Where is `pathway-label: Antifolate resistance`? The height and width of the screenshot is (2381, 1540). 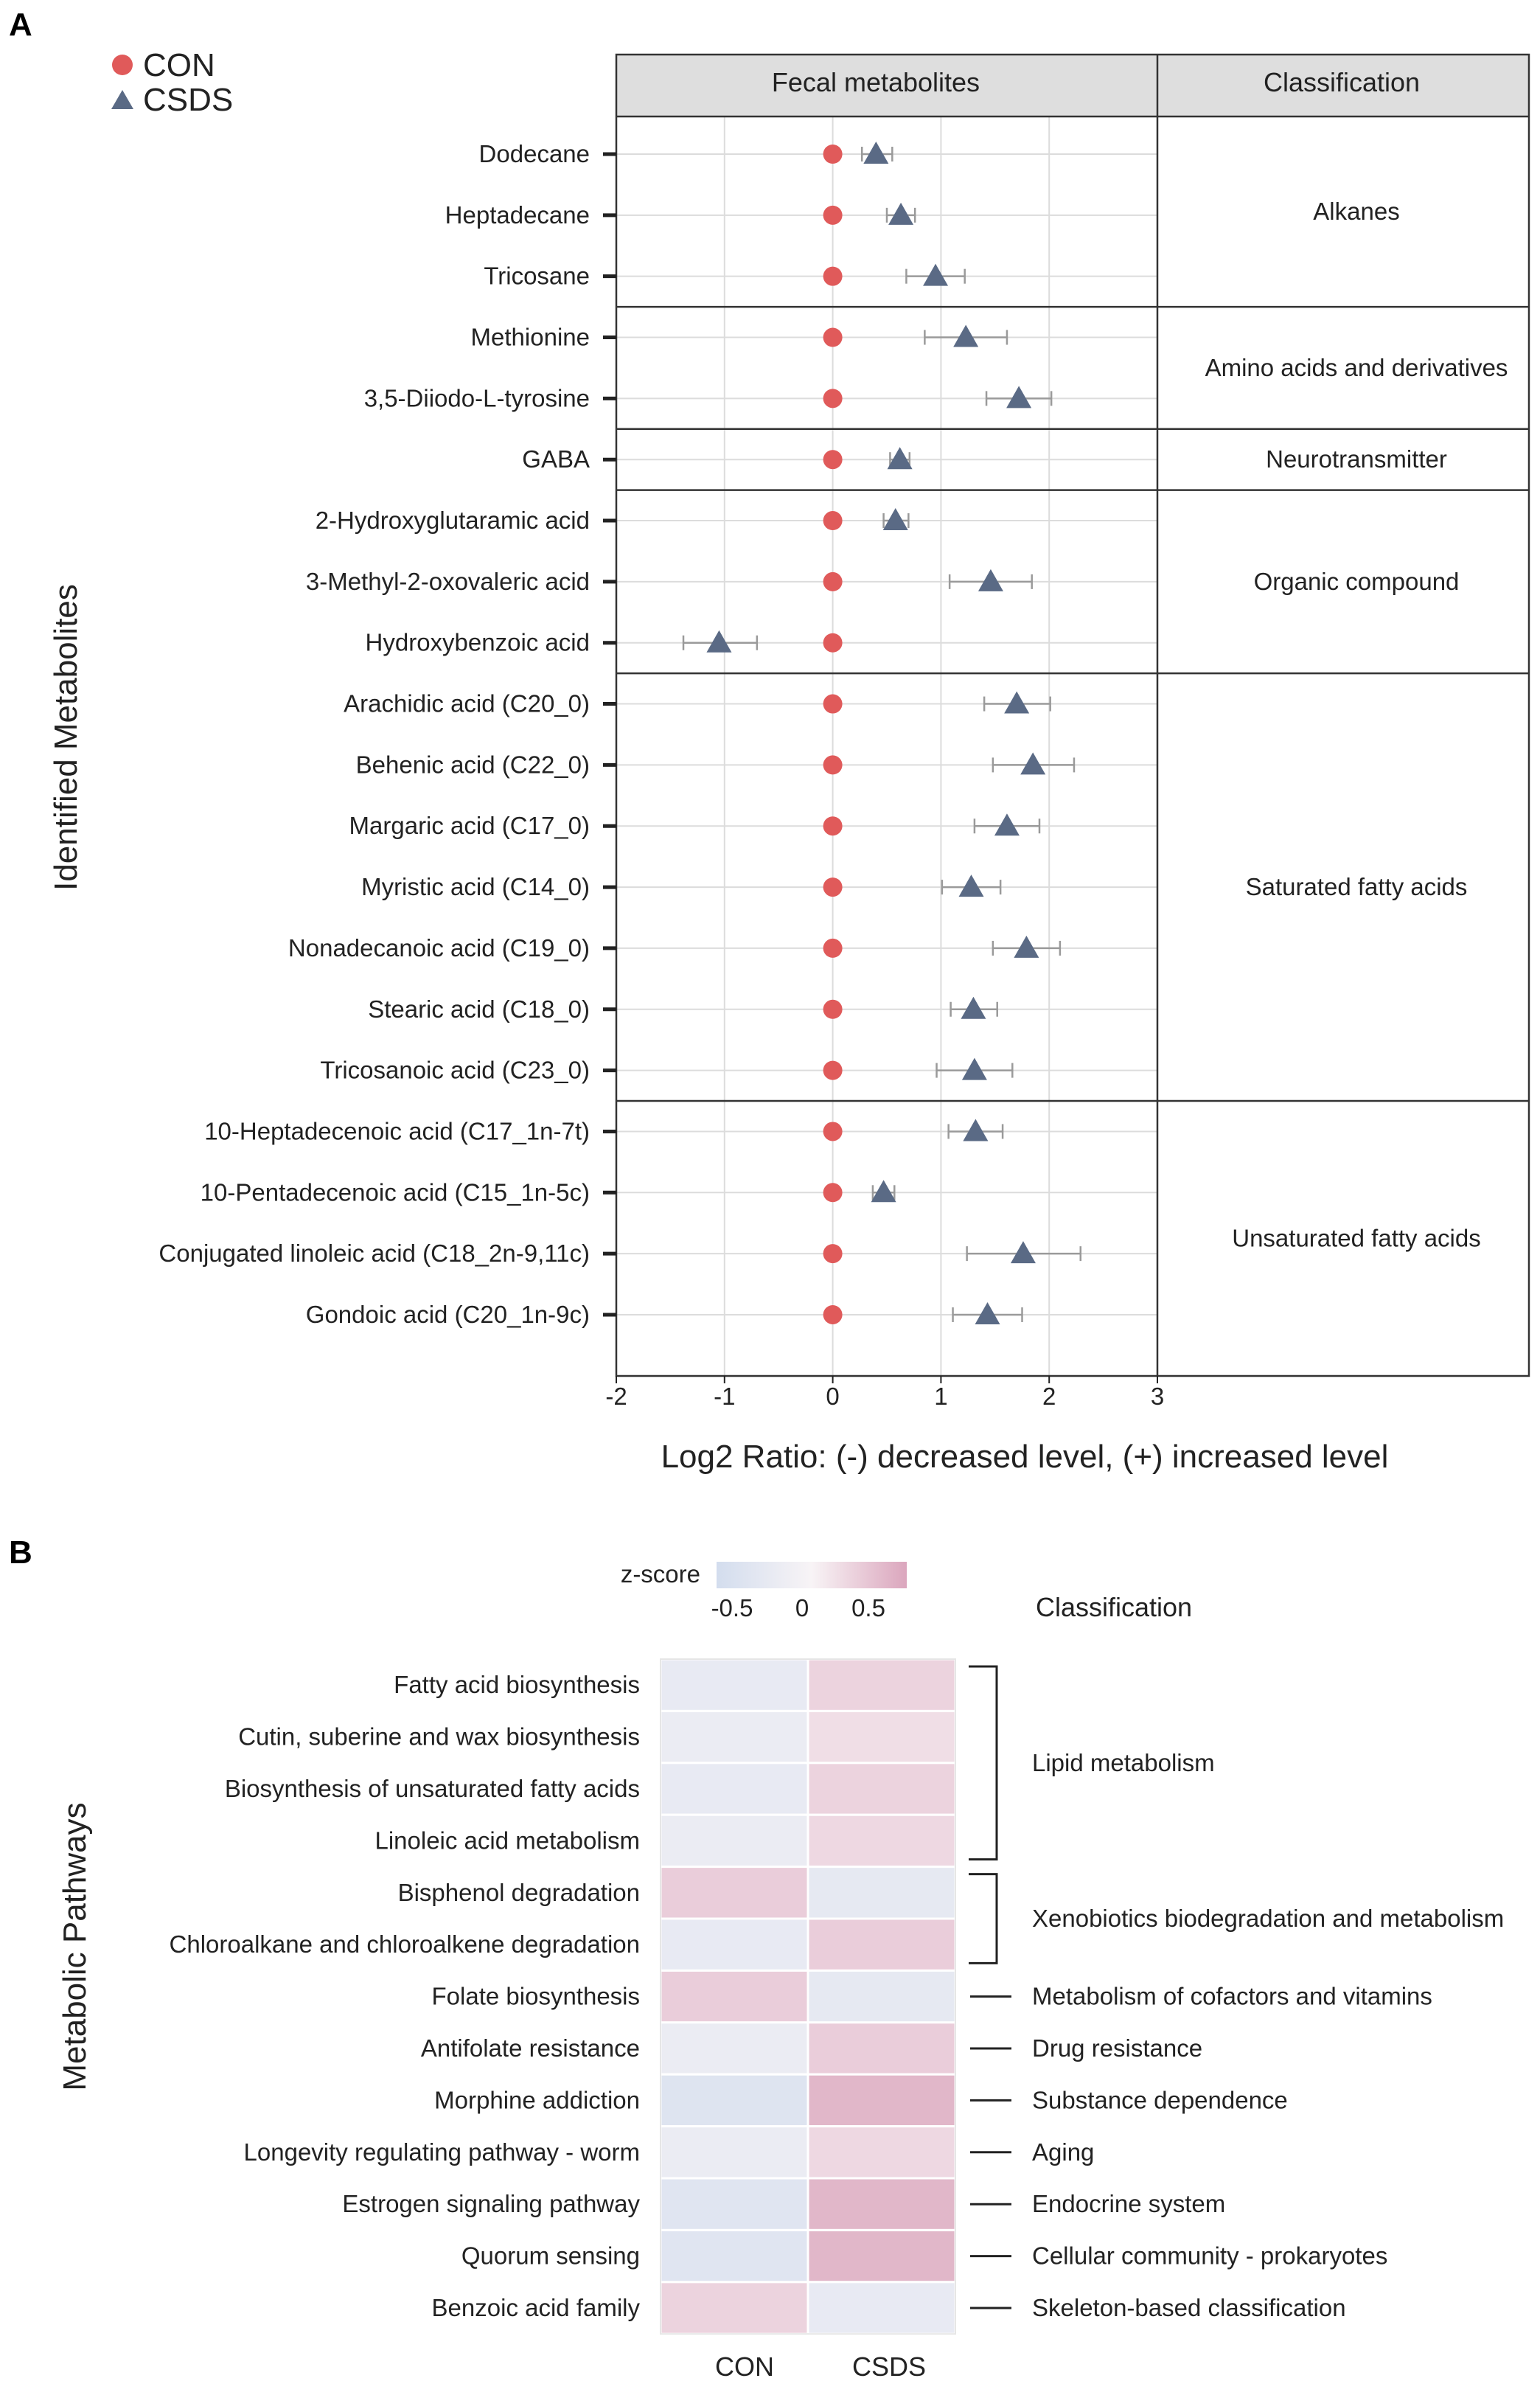 pathway-label: Antifolate resistance is located at coordinates (530, 2048).